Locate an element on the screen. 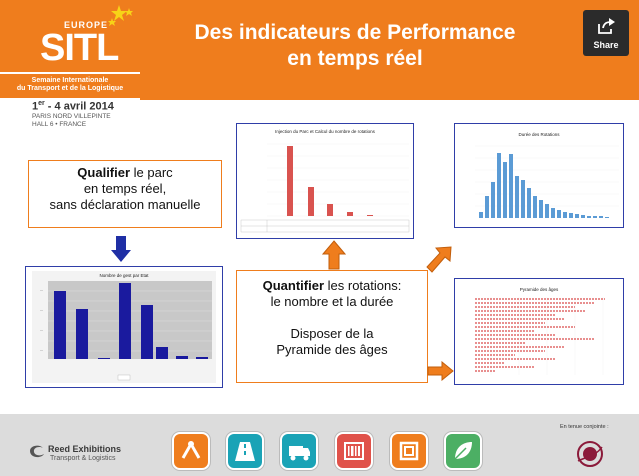  logo-name: SITL is located at coordinates (79, 48).